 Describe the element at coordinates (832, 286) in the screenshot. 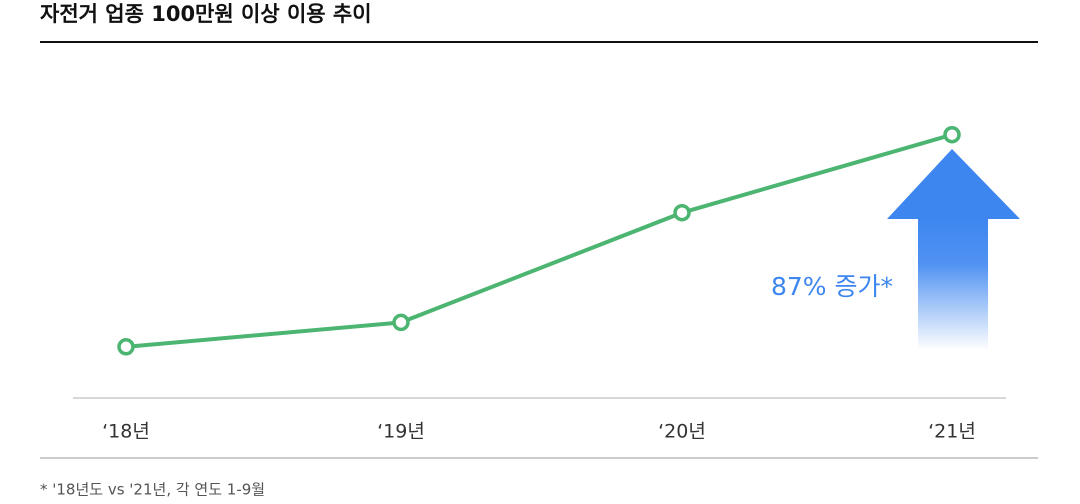

I see `annotation: 87% 증가*` at that location.